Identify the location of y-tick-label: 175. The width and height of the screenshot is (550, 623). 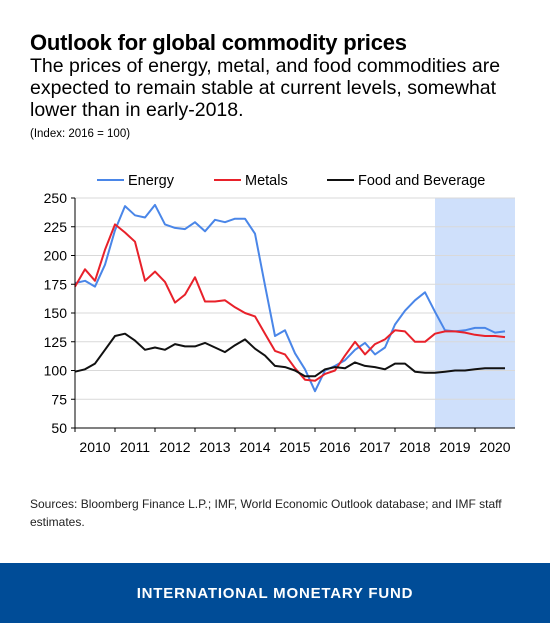
(56, 284).